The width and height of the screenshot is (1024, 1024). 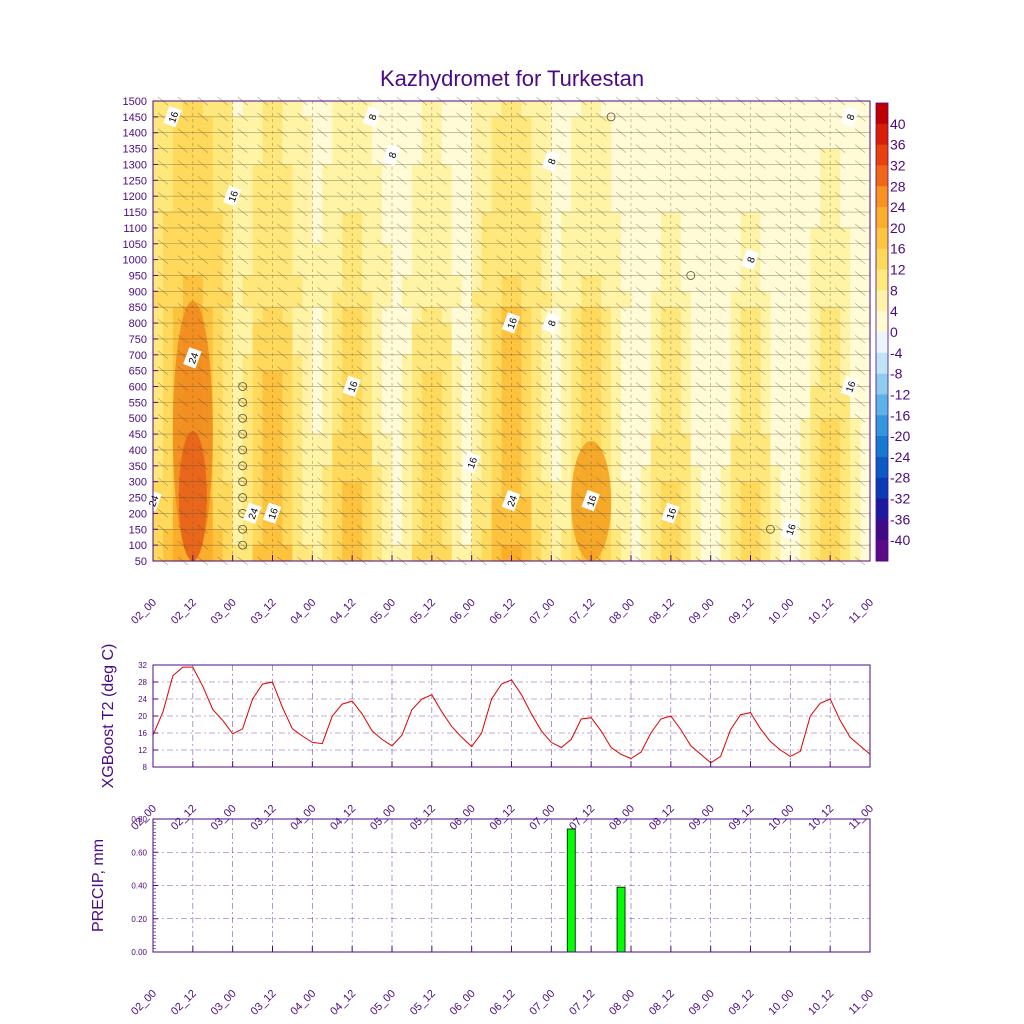 I want to click on colorbar-label: -32, so click(x=900, y=499).